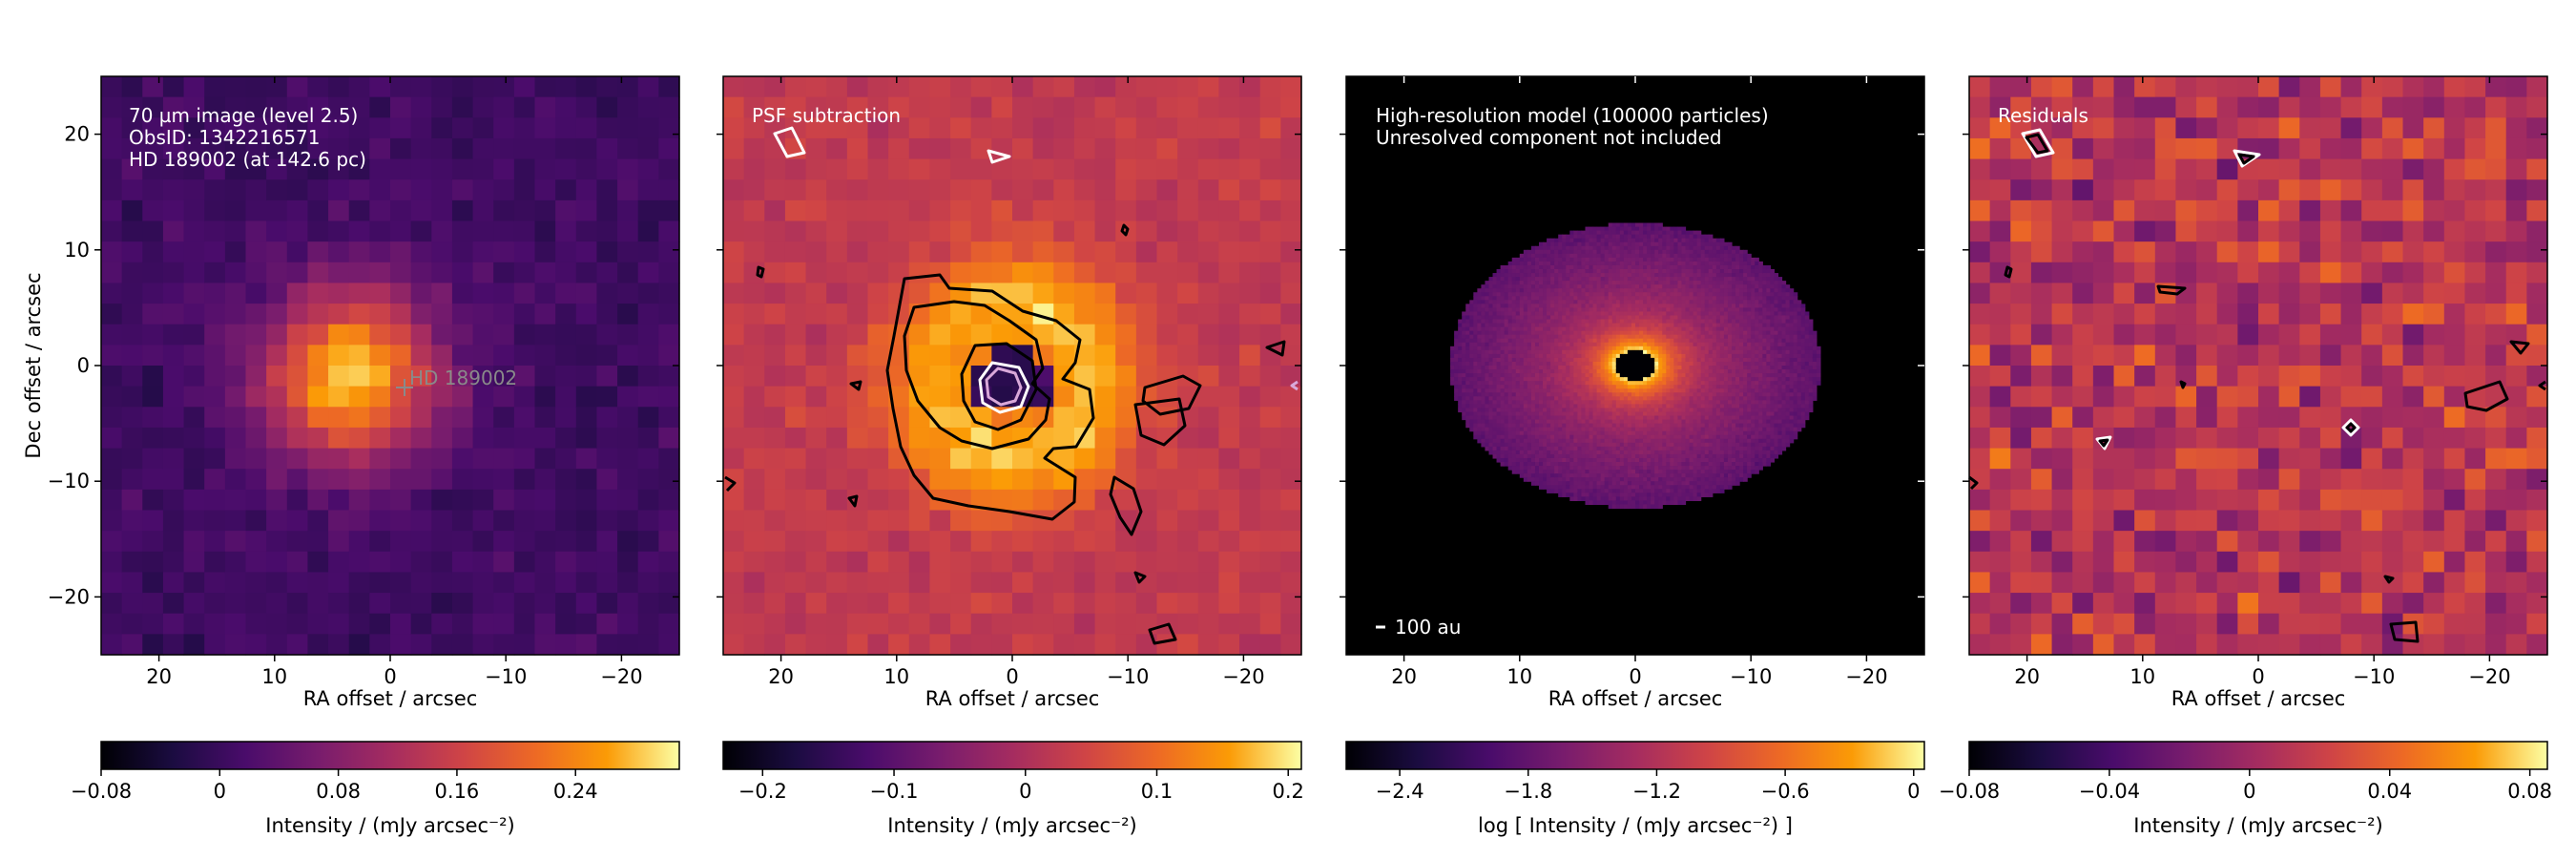 Image resolution: width=2576 pixels, height=859 pixels. What do you see at coordinates (247, 159) in the screenshot?
I see `annotation-line-3: HD 189002 (at 142.6 pc)` at bounding box center [247, 159].